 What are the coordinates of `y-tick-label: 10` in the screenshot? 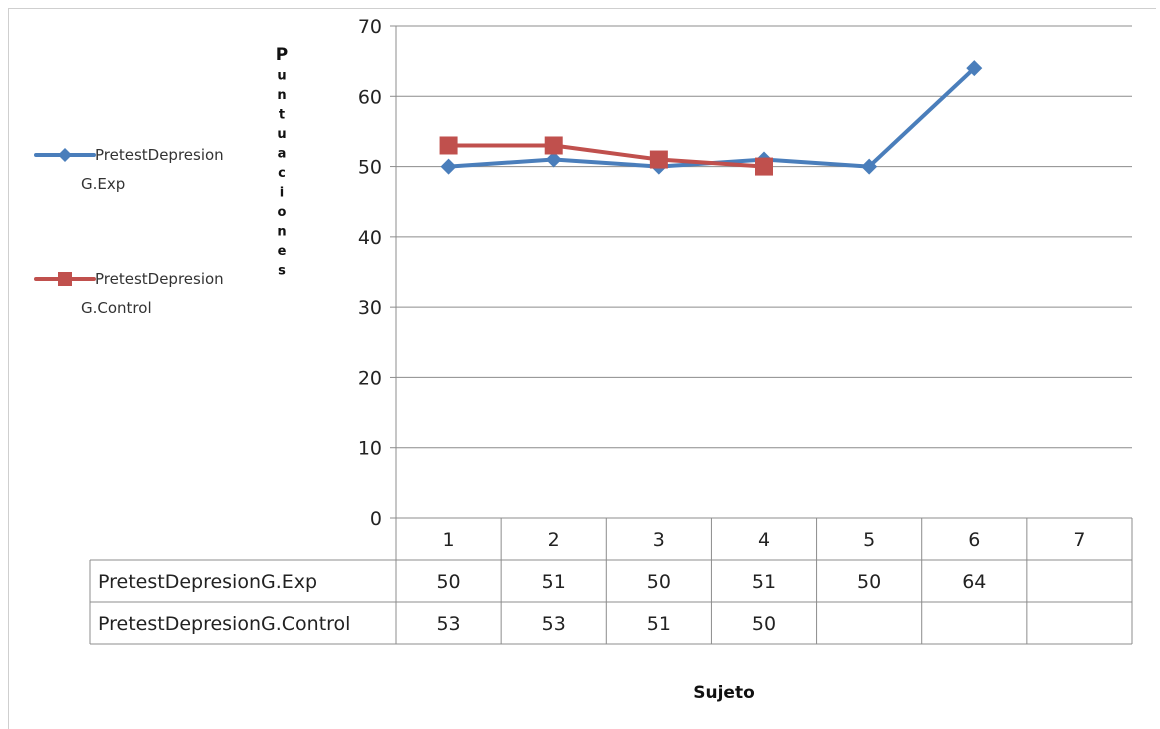 It's located at (370, 449).